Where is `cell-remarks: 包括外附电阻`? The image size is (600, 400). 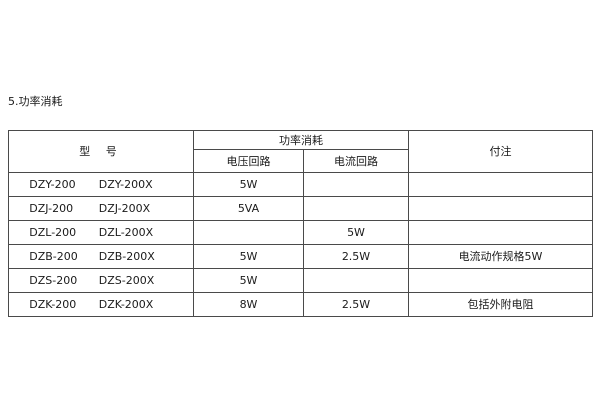 cell-remarks: 包括外附电阻 is located at coordinates (500, 304).